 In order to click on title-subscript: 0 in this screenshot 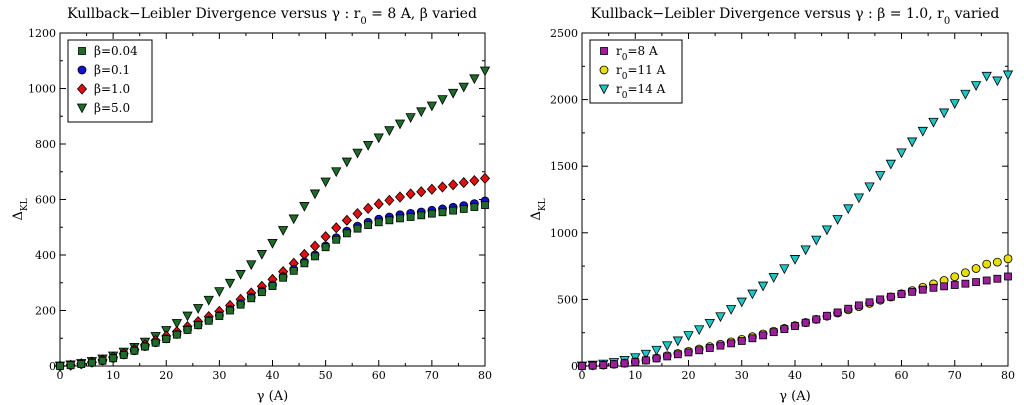, I will do `click(947, 21)`.